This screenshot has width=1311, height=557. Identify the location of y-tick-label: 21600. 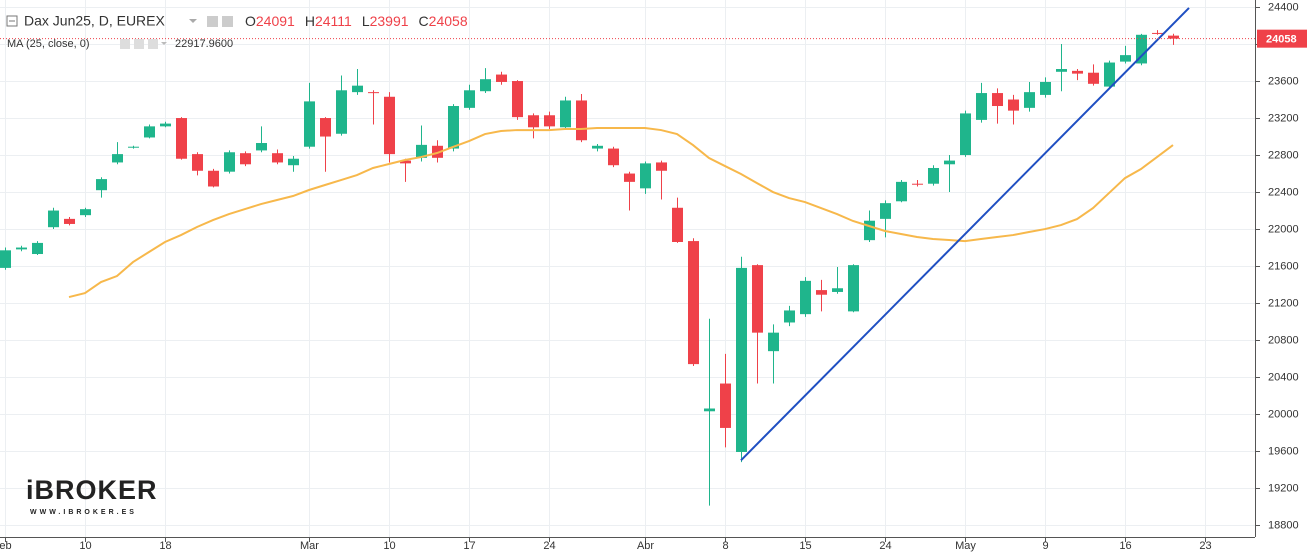
(1283, 266).